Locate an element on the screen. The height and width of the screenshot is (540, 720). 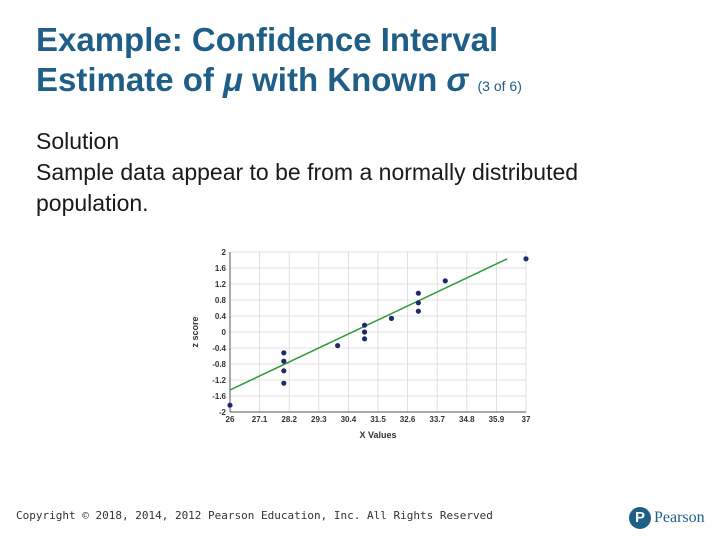
x-tick-label: 32.6 is located at coordinates (408, 419).